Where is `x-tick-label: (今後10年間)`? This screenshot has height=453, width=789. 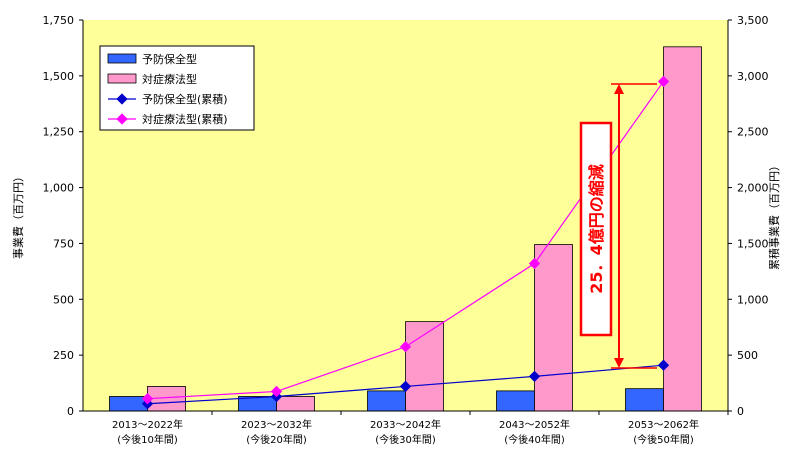 x-tick-label: (今後10年間) is located at coordinates (147, 439).